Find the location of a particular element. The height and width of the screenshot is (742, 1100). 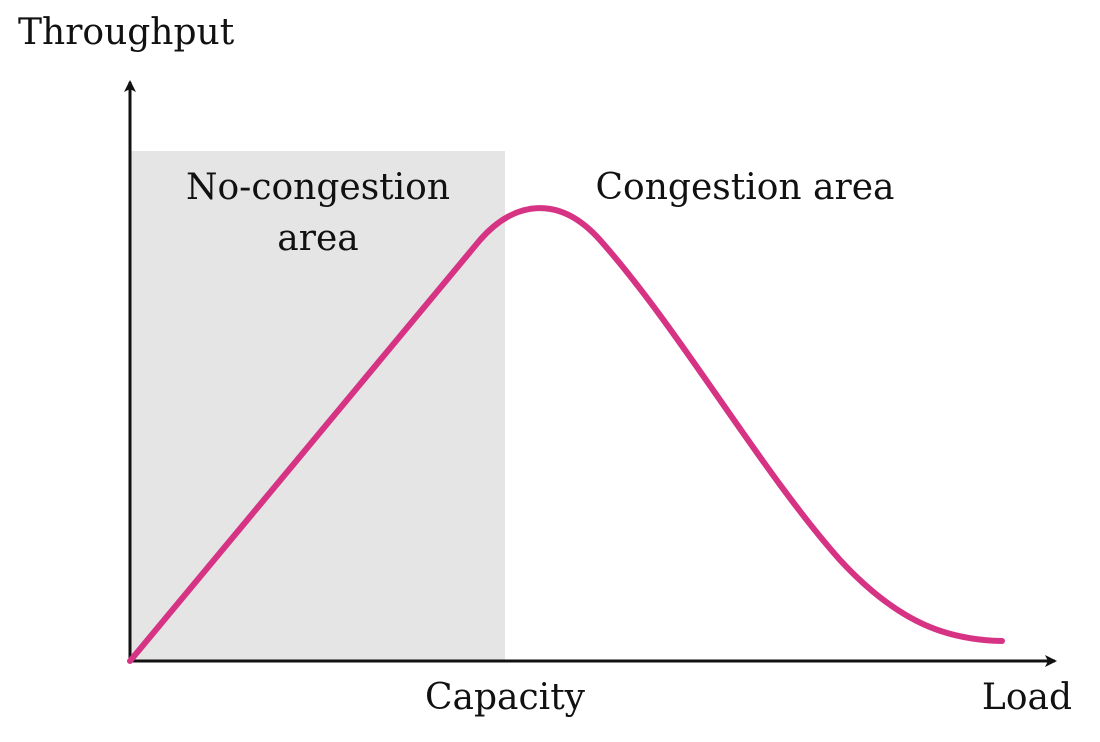

no-congestion-label-line1: No-congestion is located at coordinates (318, 187).